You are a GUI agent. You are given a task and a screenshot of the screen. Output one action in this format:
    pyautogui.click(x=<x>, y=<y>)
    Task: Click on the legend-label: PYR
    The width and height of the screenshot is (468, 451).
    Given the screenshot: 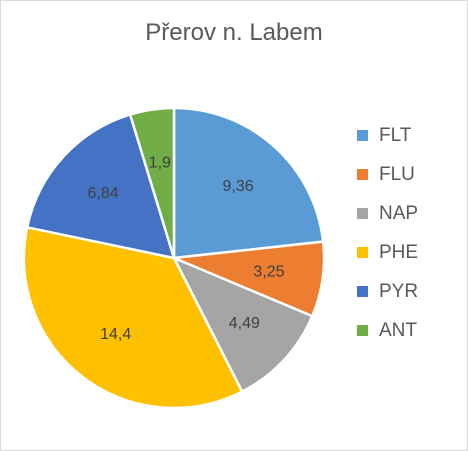 What is the action you would take?
    pyautogui.click(x=399, y=291)
    